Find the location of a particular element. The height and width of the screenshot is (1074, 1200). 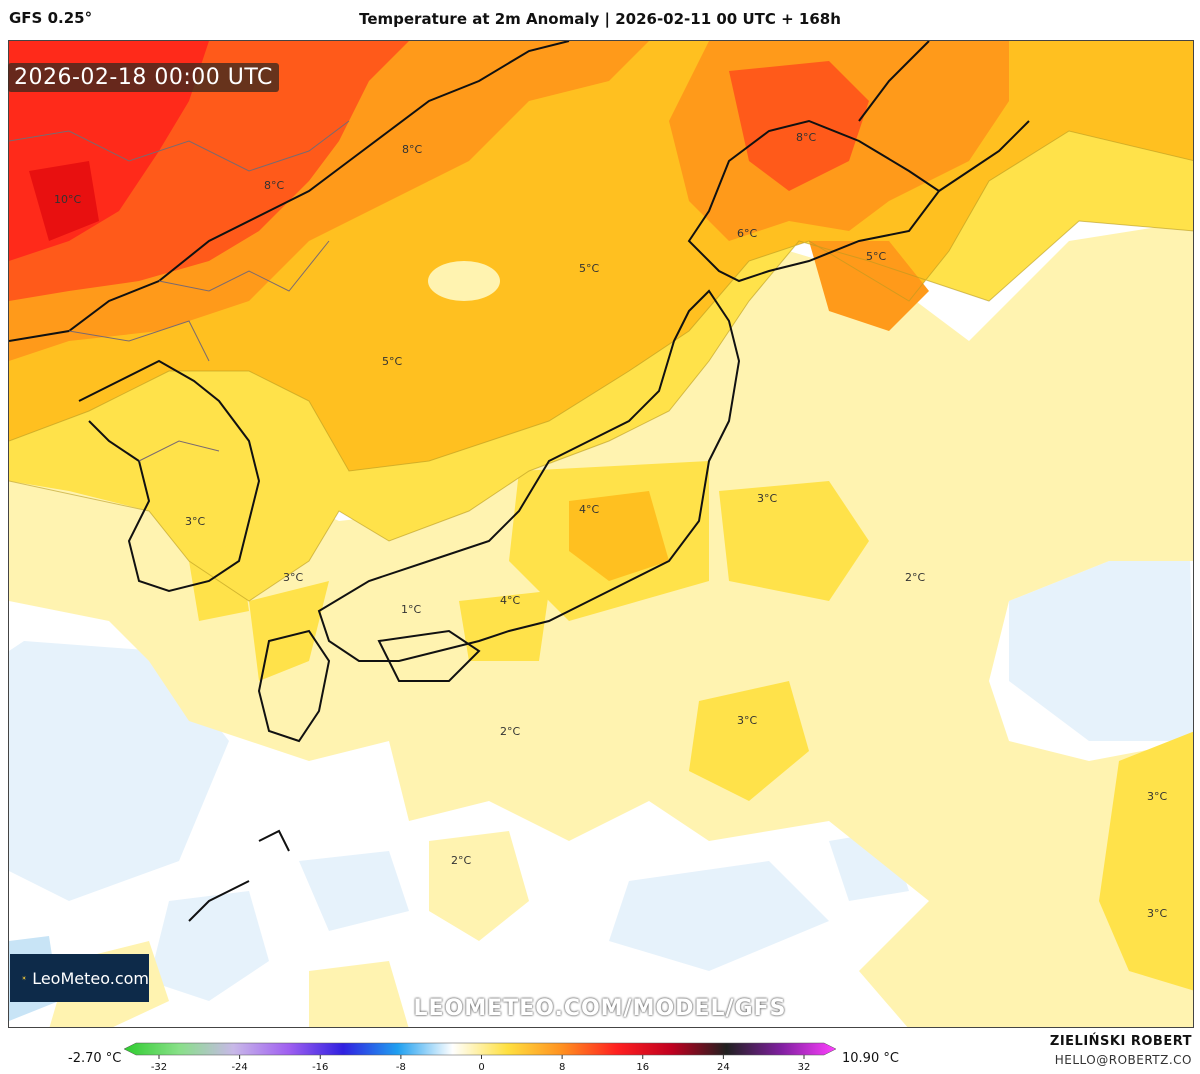

colorbar-ticks: -32 -24 -16 -8 0 8 16 24 32 is located at coordinates (481, 1063).